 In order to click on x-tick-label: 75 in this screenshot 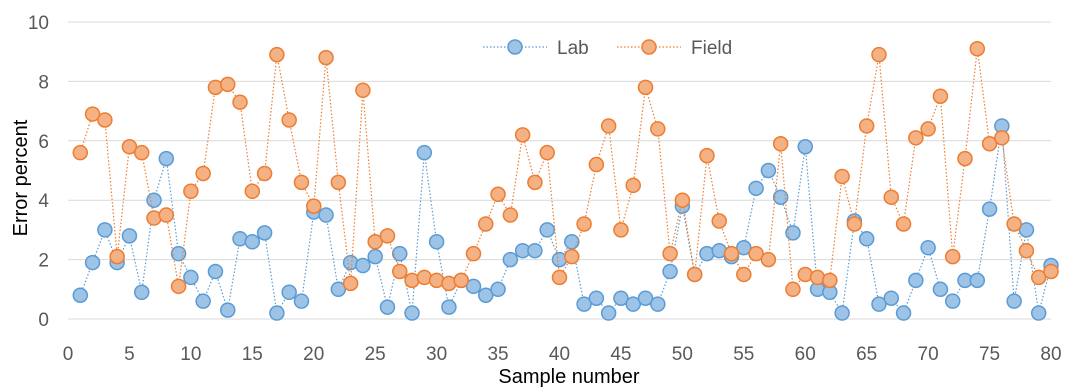, I will do `click(989, 354)`.